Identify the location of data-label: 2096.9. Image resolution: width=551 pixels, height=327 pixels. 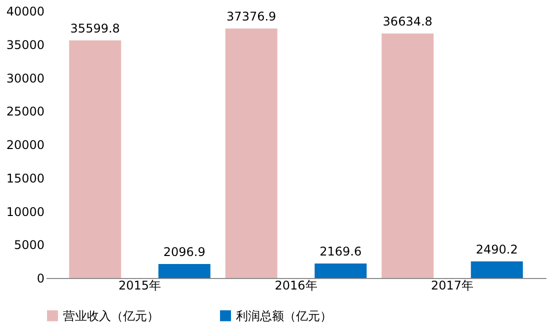
(184, 252).